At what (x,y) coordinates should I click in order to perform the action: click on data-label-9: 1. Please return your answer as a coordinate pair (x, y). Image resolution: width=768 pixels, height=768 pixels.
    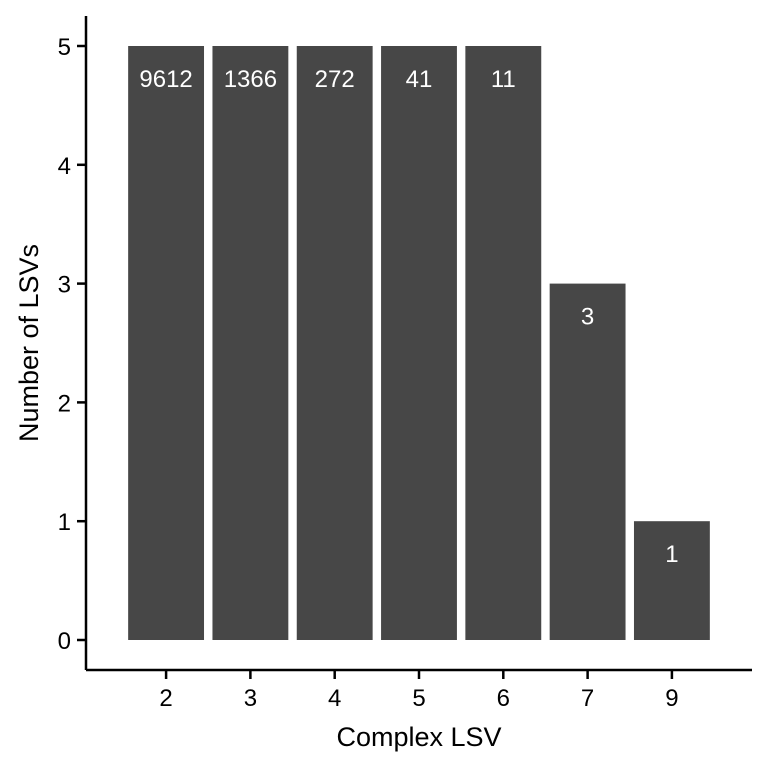
    Looking at the image, I should click on (671, 554).